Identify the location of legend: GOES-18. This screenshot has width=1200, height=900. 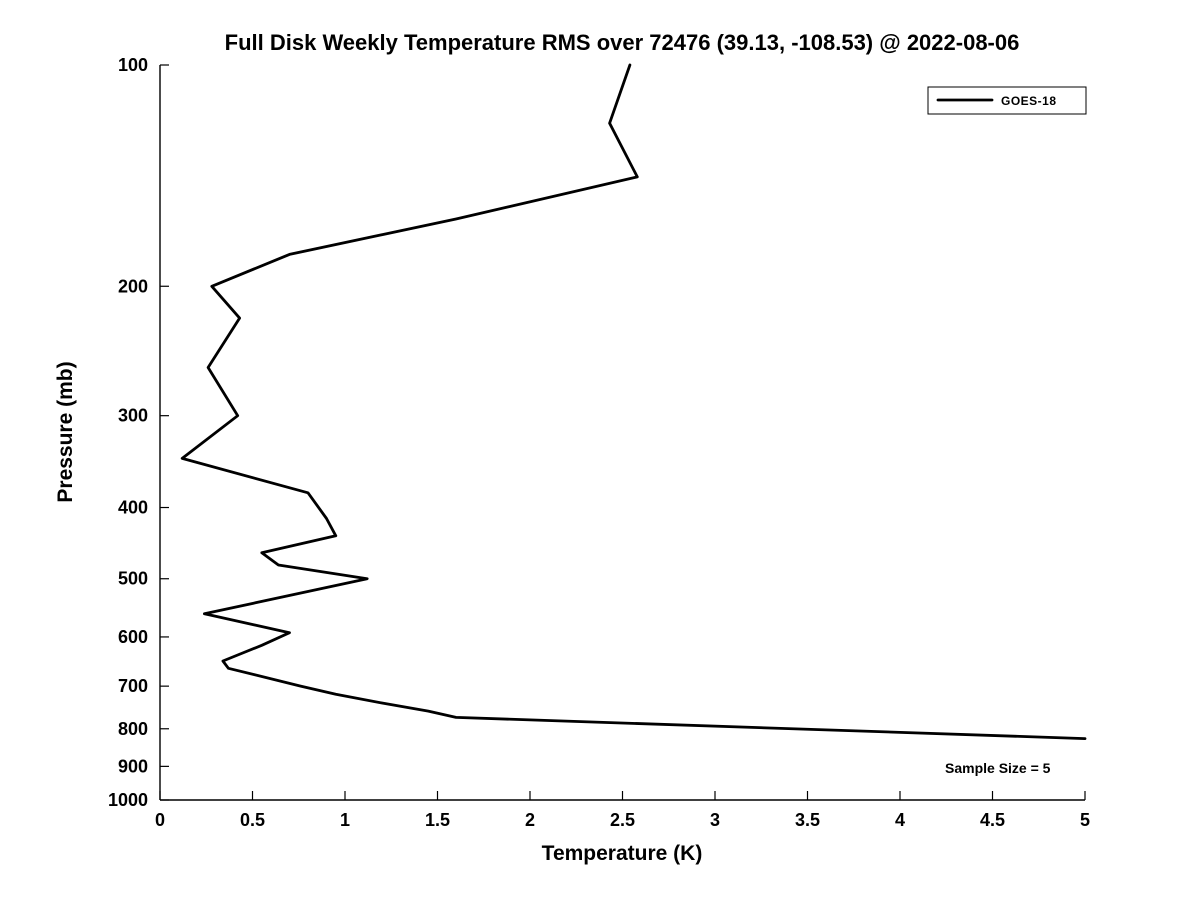
(1007, 100).